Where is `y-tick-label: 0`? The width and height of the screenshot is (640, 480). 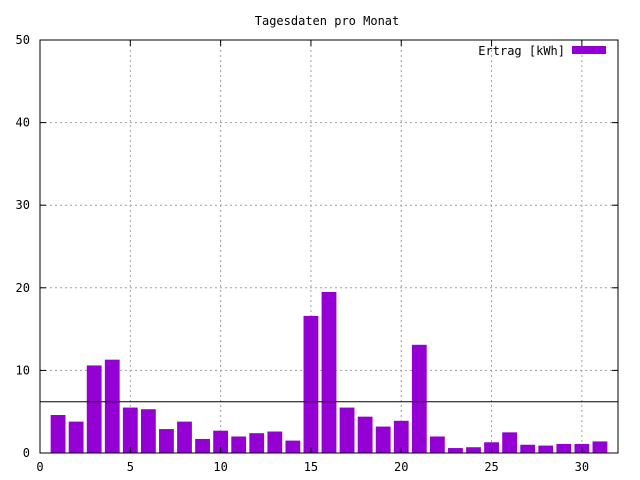 y-tick-label: 0 is located at coordinates (26, 453).